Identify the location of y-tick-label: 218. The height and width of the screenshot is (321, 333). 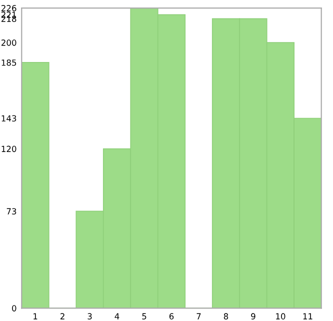
(8, 19).